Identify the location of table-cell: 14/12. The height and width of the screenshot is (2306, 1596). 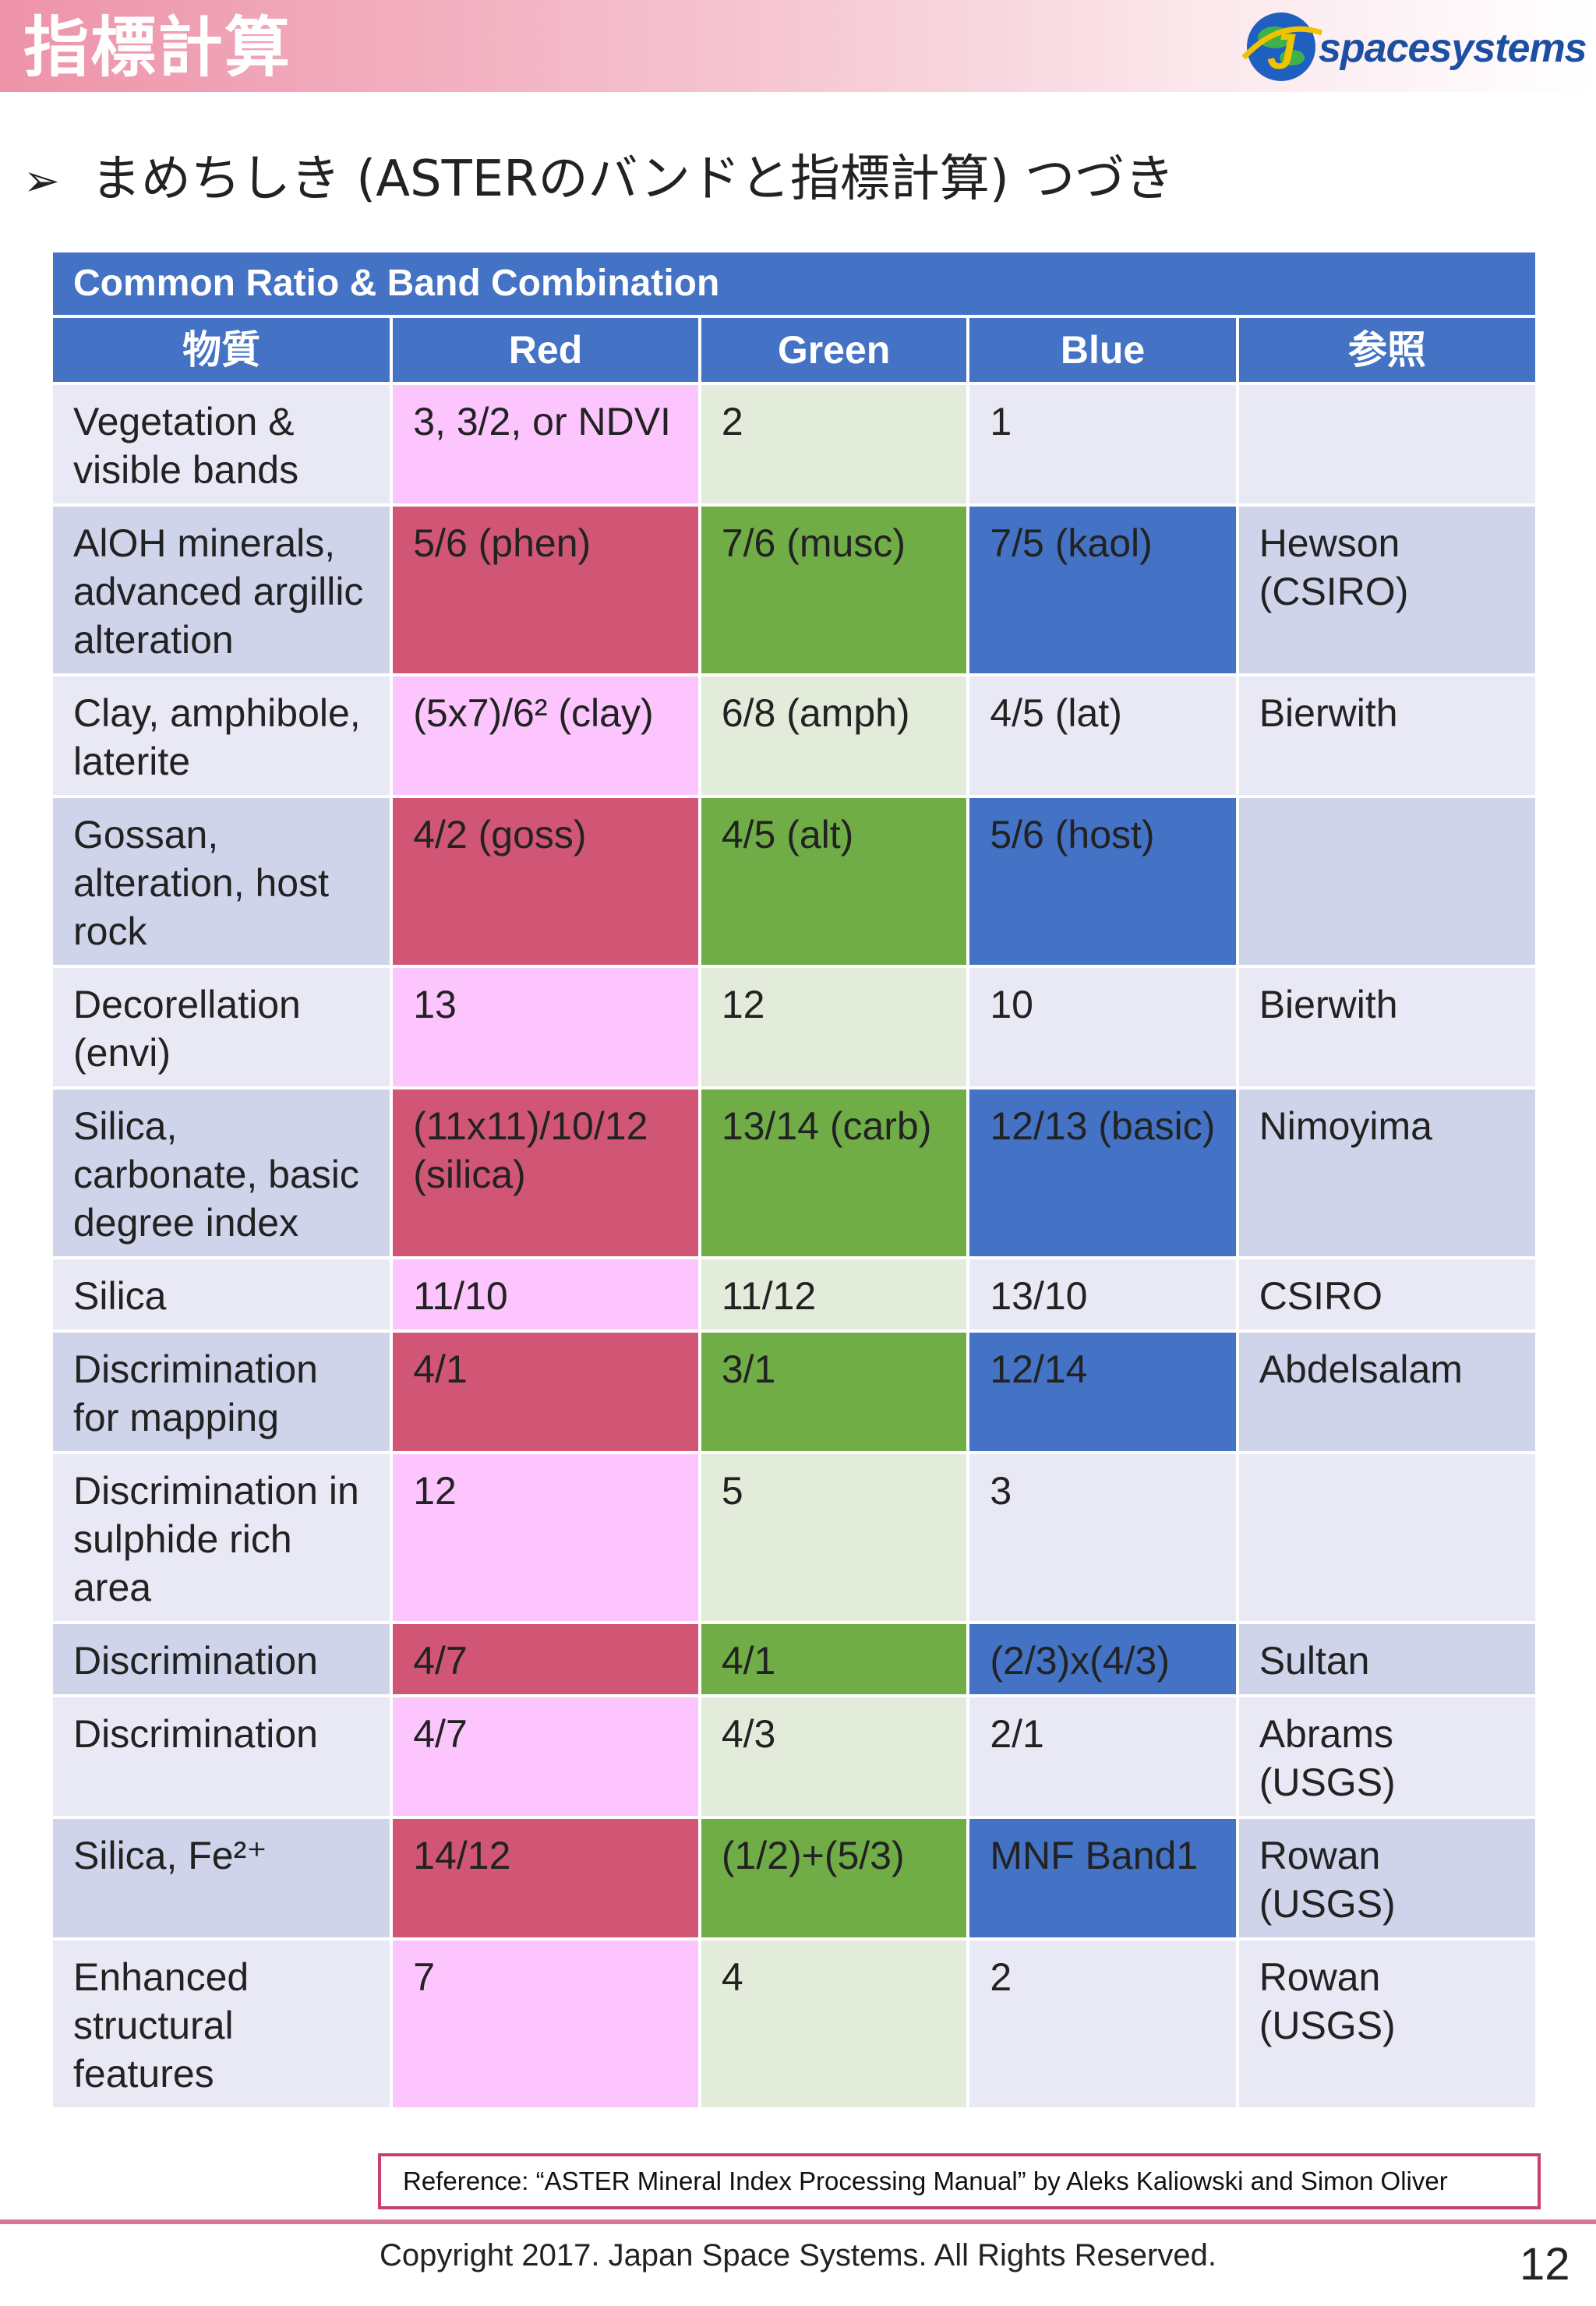
(545, 1878).